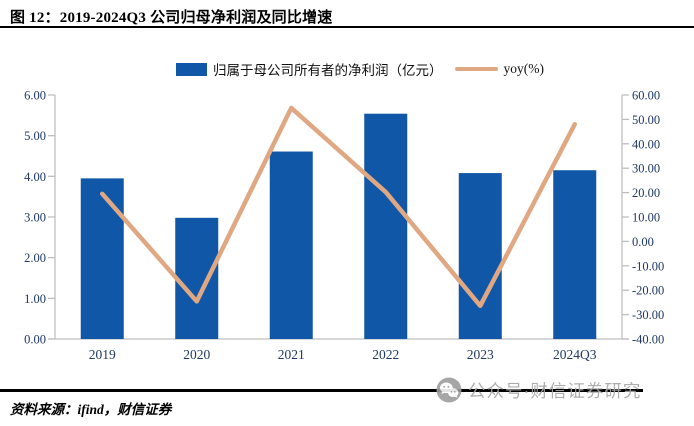 This screenshot has height=426, width=694. Describe the element at coordinates (499, 69) in the screenshot. I see `legend-item-yoy: yoy(%)` at that location.